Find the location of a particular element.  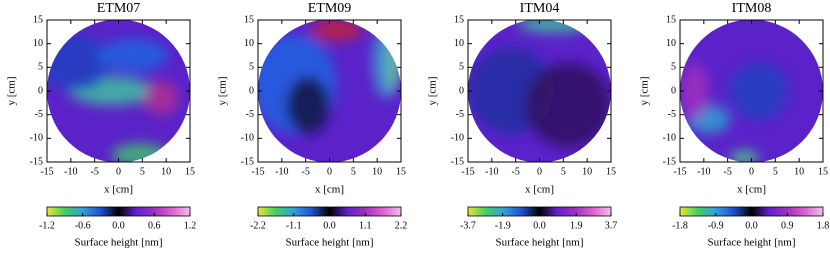

panel-title: ITM04 is located at coordinates (540, 8).